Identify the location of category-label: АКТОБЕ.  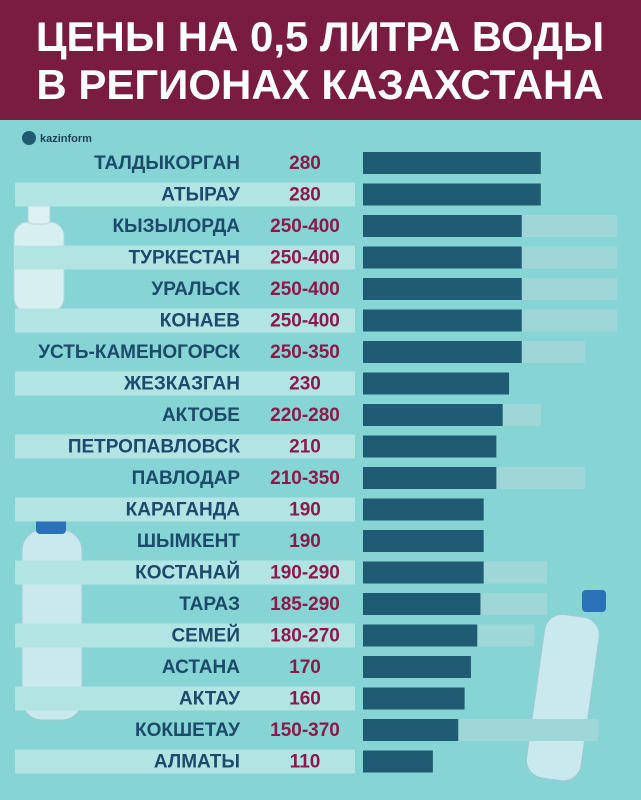
(201, 415).